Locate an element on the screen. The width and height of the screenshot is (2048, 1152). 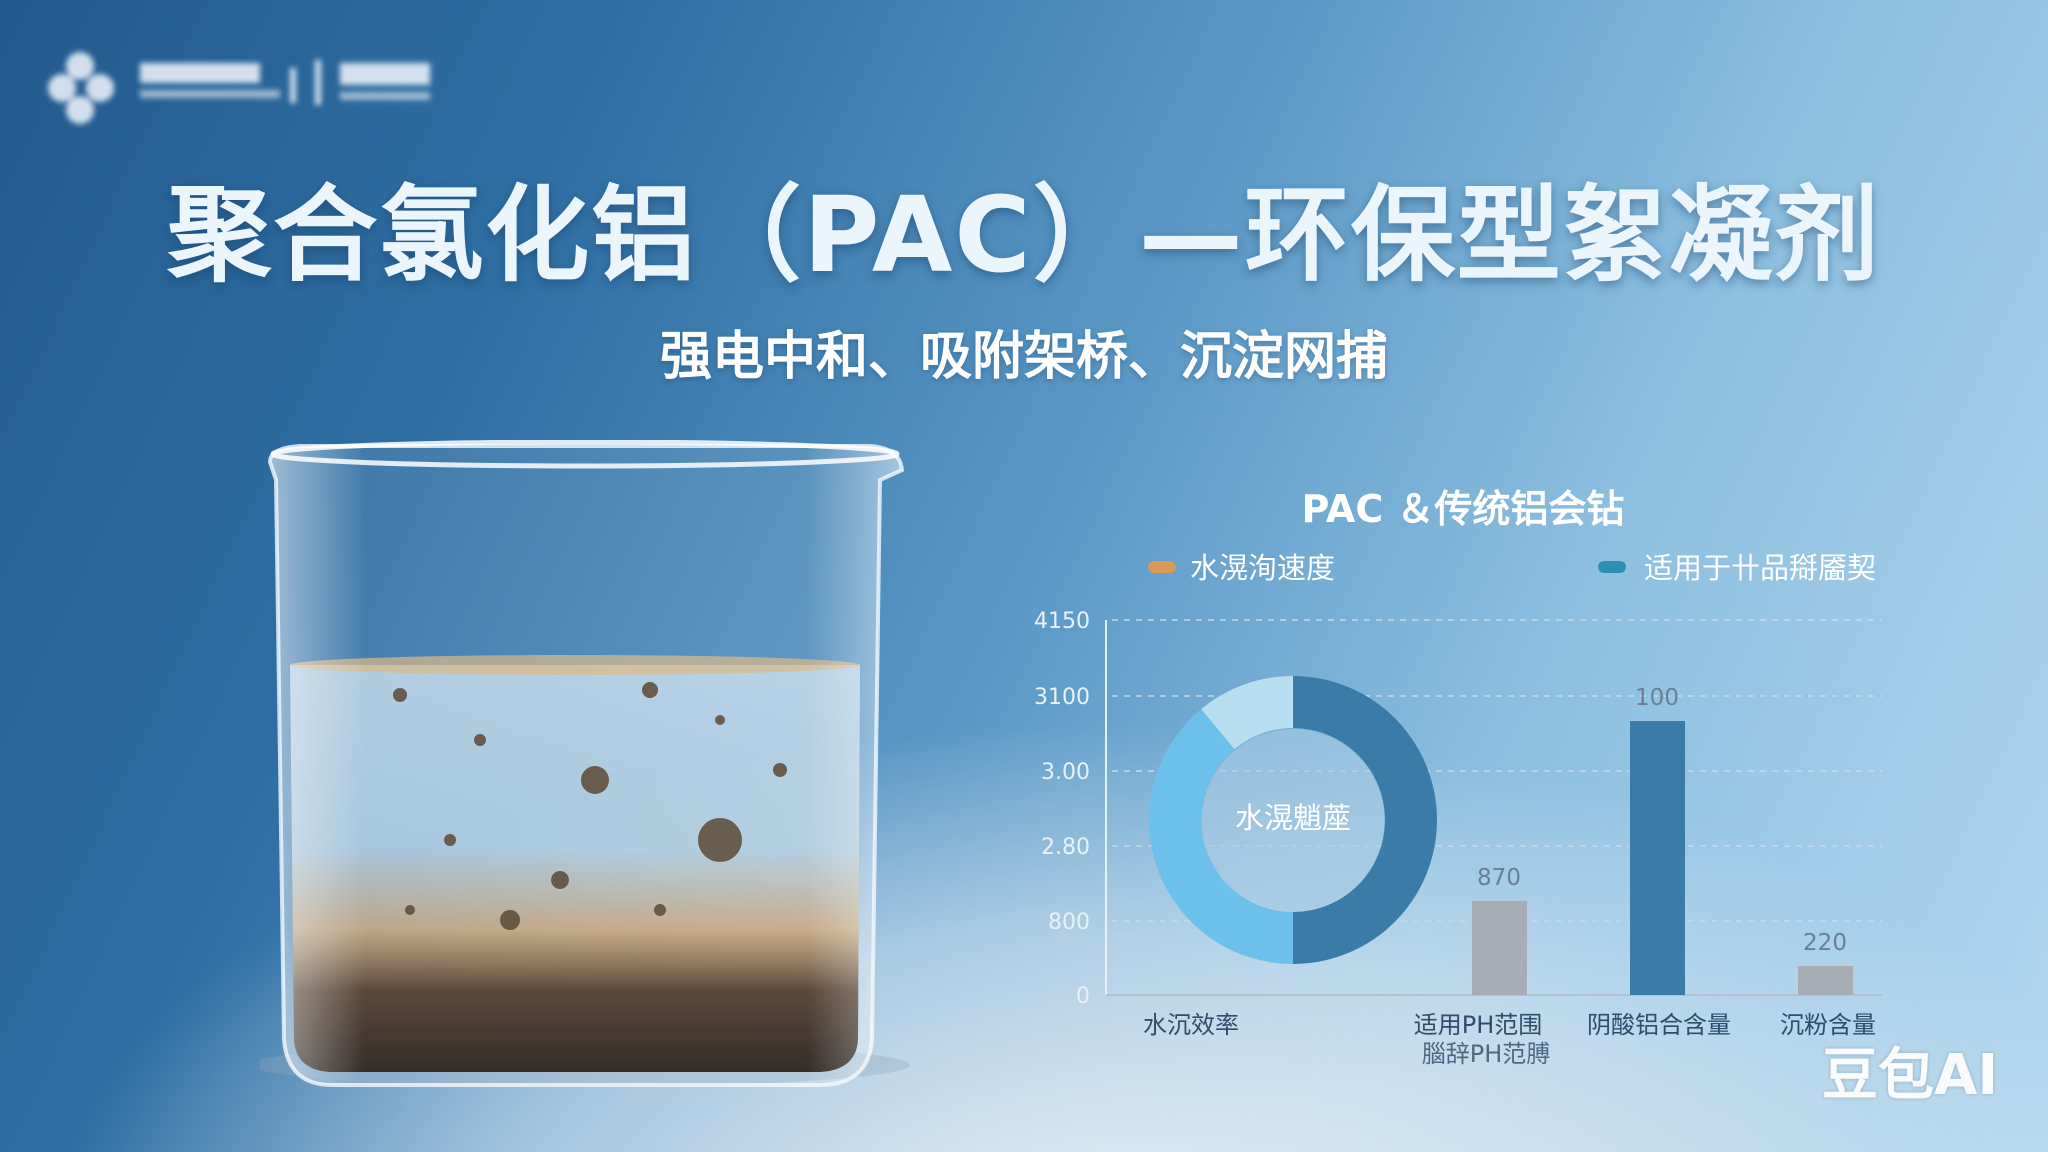
bar-value-label: 870 is located at coordinates (1499, 878).